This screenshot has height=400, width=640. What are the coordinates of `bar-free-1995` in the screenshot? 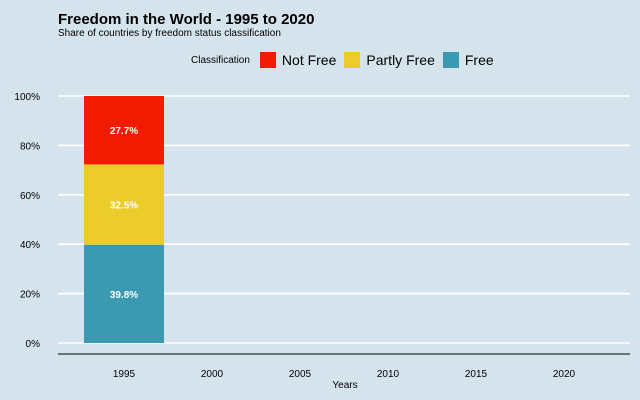 It's located at (124, 293).